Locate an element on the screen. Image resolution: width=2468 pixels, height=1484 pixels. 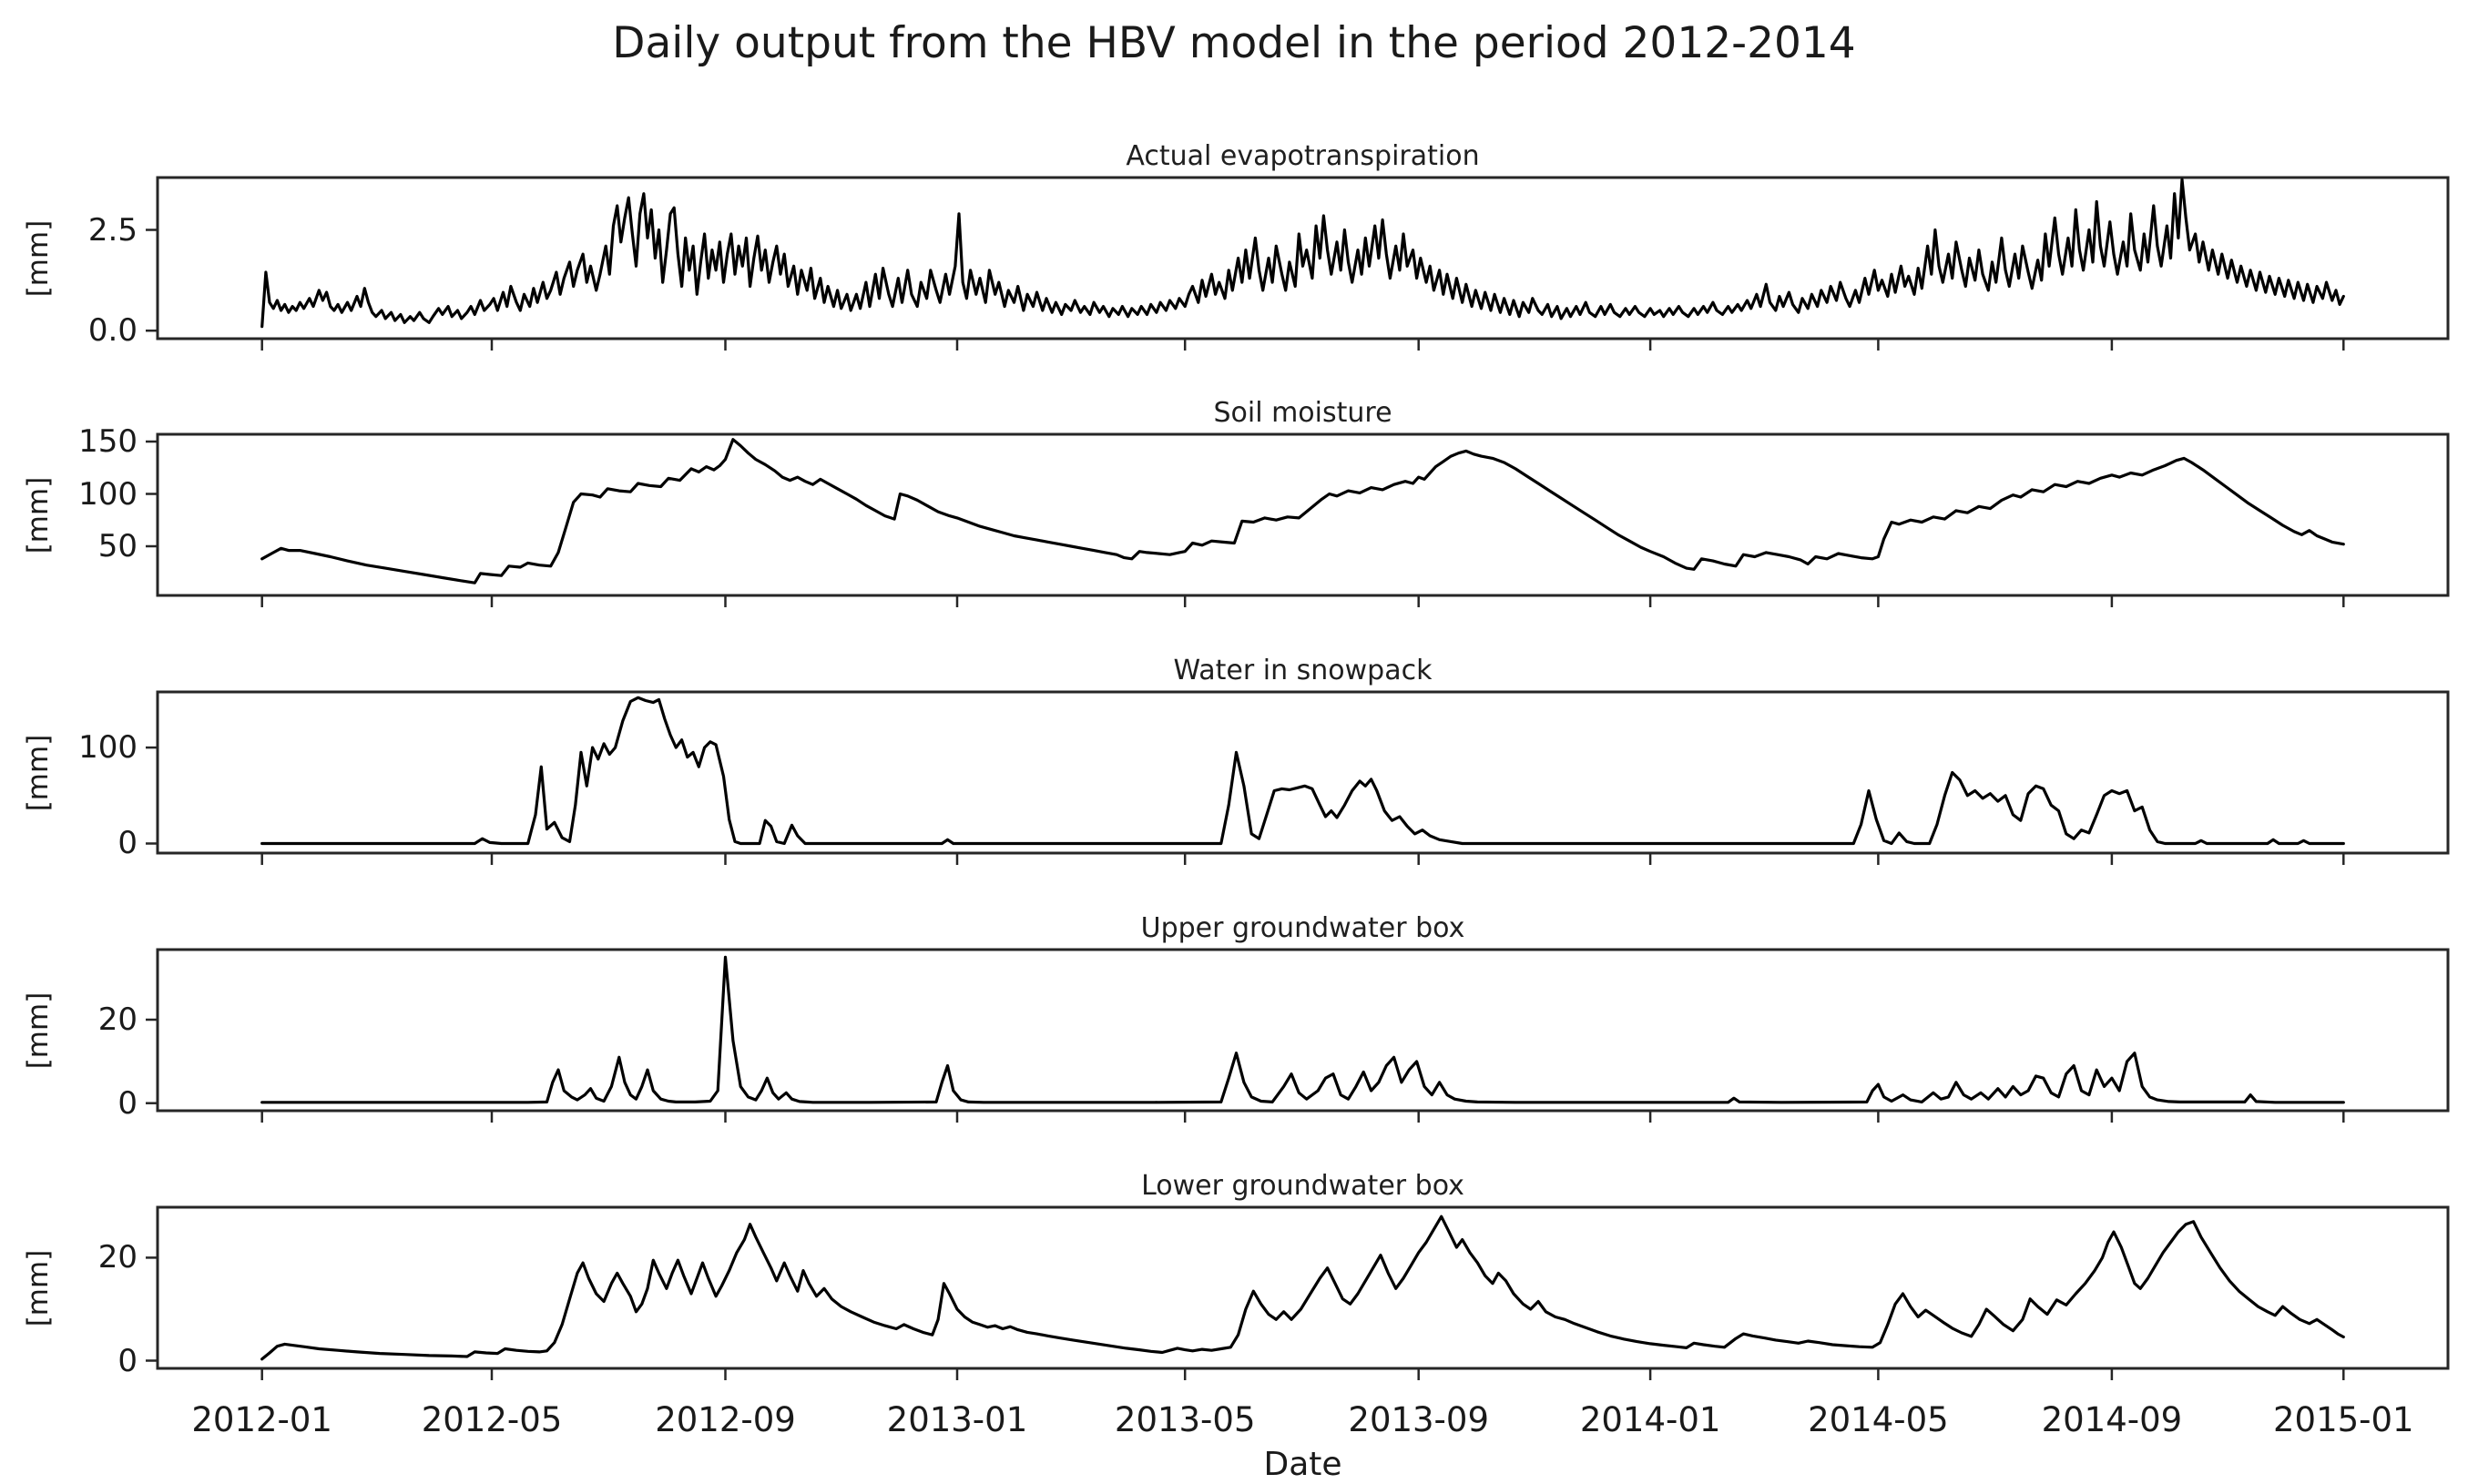
x-tick-label: 2012-09 is located at coordinates (725, 1419).